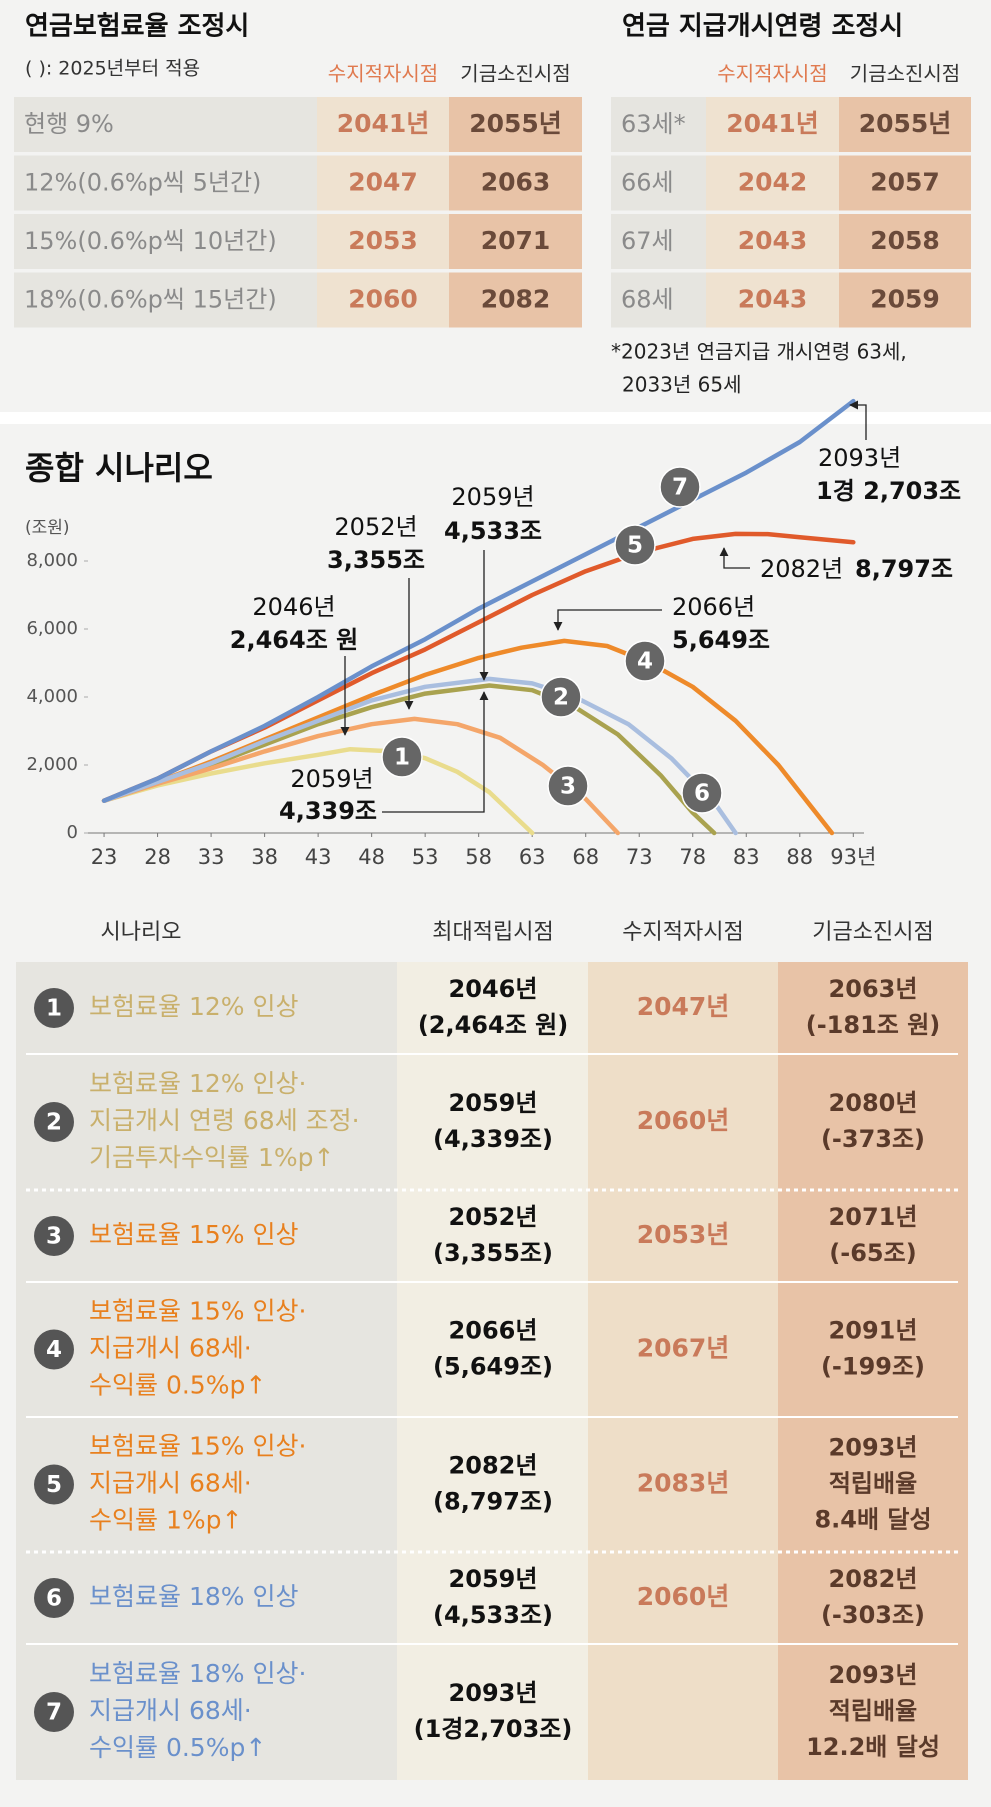 This screenshot has width=991, height=1807. I want to click on x-tick-label: 73, so click(639, 857).